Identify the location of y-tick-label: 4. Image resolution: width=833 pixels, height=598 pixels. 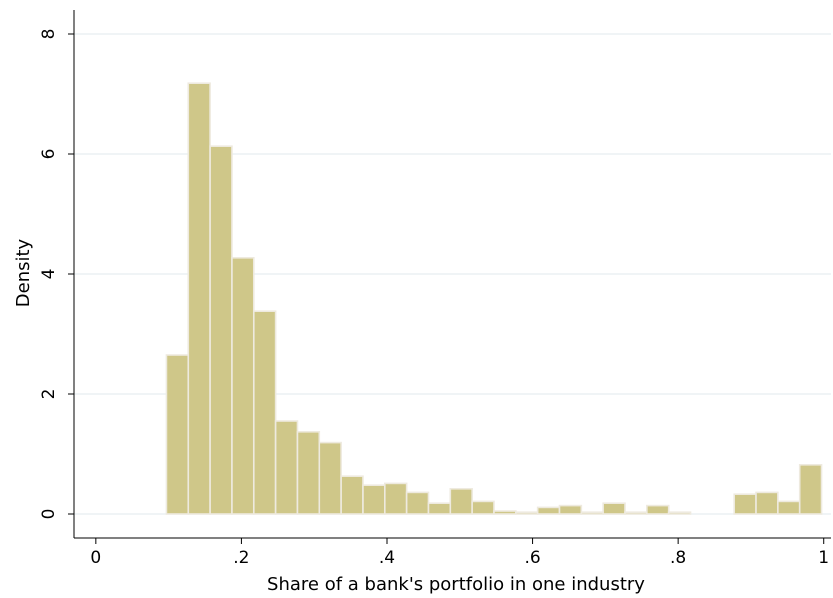
(49, 274).